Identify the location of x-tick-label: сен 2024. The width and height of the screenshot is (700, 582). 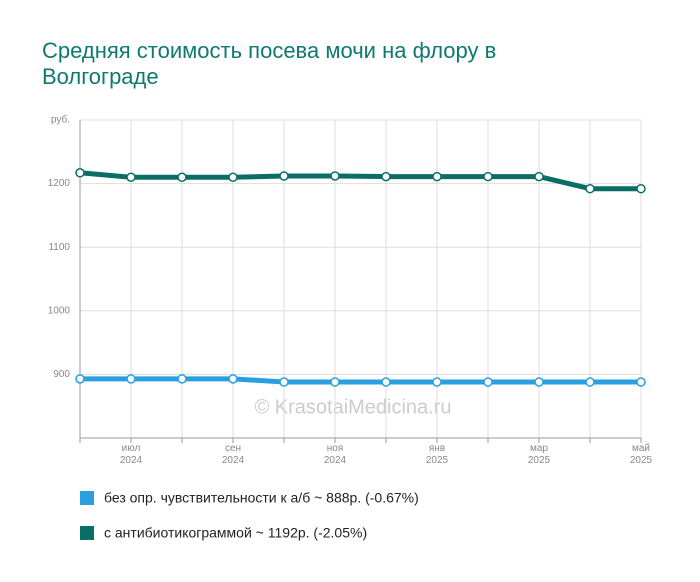
(233, 454).